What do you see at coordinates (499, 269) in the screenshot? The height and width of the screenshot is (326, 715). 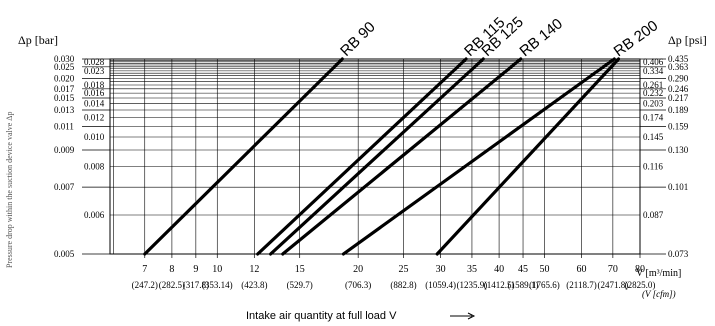 I see `x-tick-label: 40` at bounding box center [499, 269].